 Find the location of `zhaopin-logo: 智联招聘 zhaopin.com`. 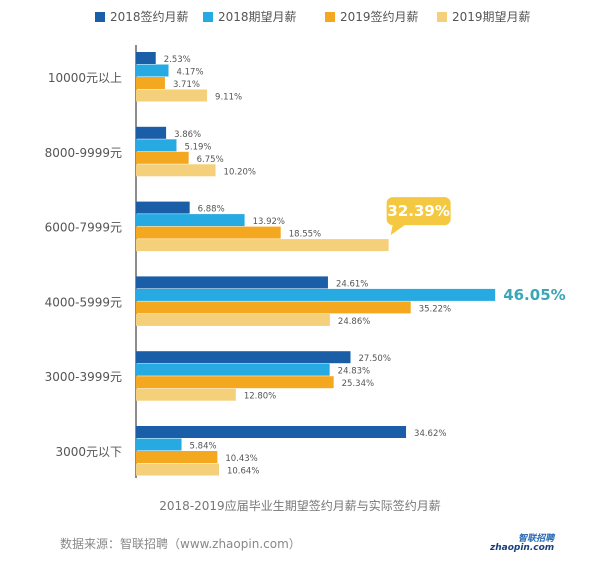

zhaopin-logo: 智联招聘 zhaopin.com is located at coordinates (522, 543).